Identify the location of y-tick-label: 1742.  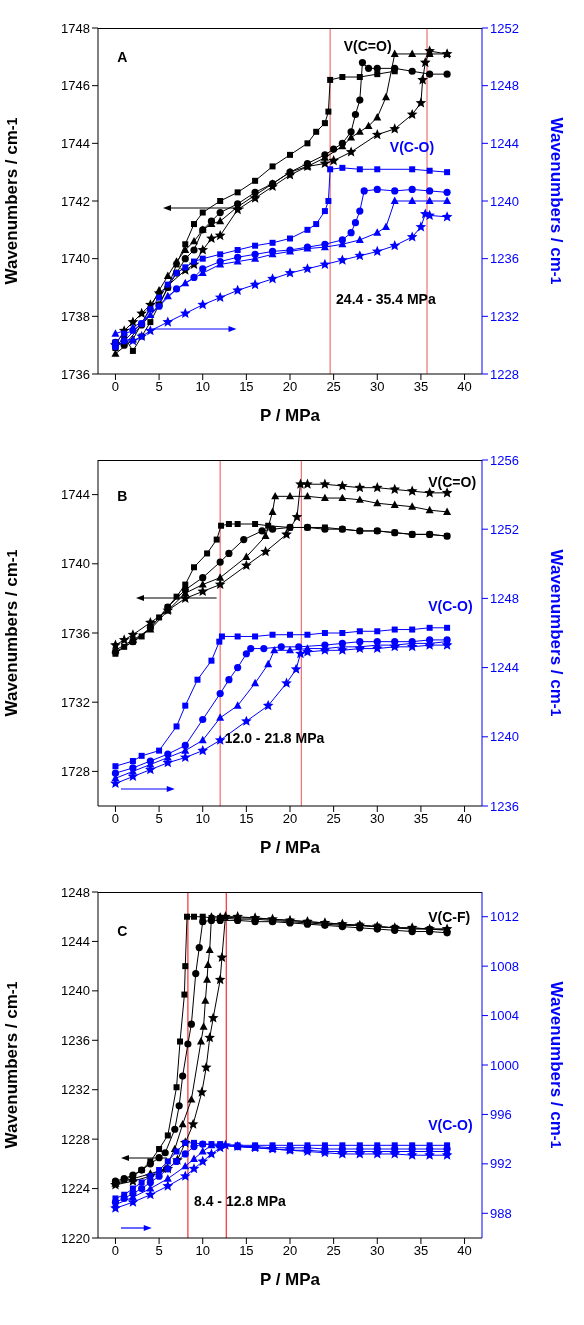
(75, 201).